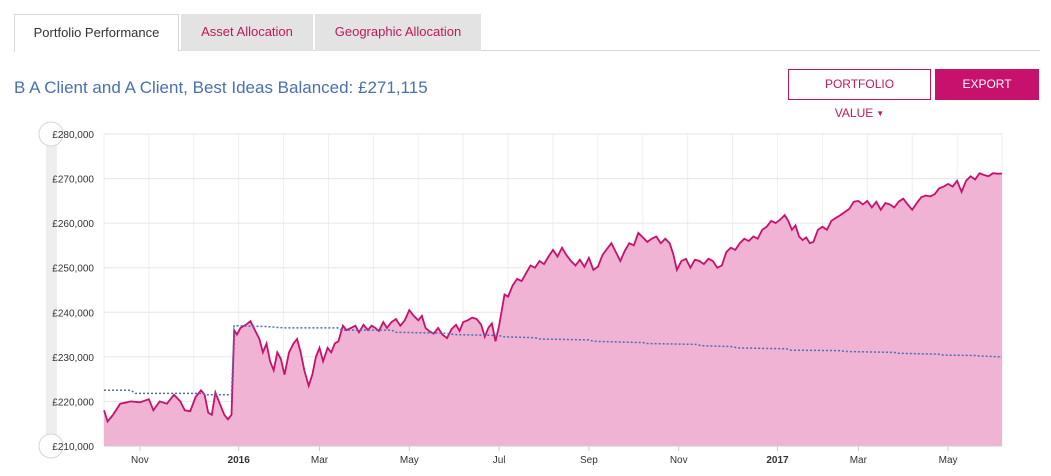 Image resolution: width=1051 pixels, height=476 pixels. I want to click on y-tick-label: £230,000, so click(73, 358).